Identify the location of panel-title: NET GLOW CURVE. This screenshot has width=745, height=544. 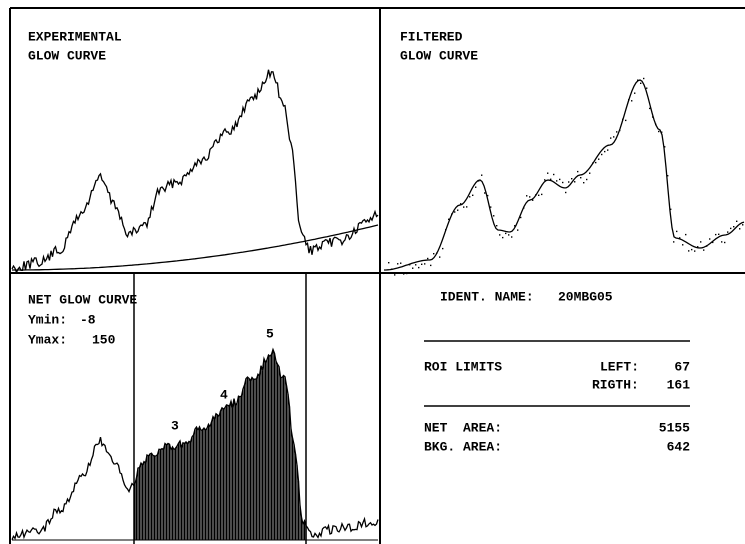
(82, 299).